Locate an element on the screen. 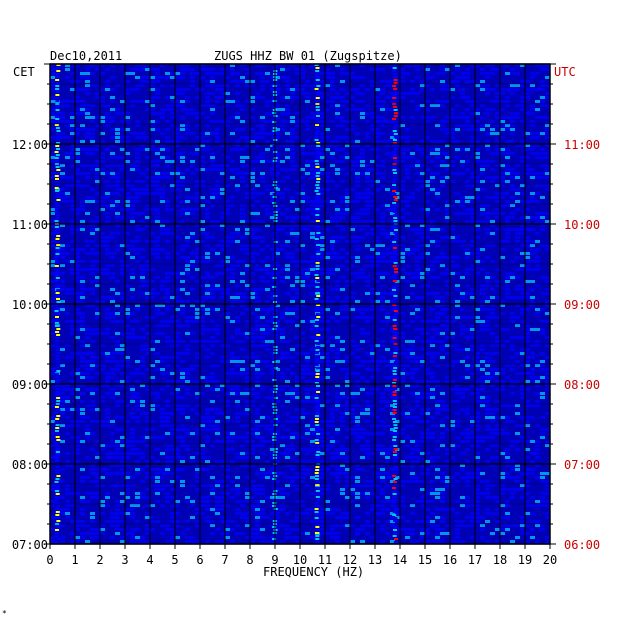 The height and width of the screenshot is (624, 630). x-tick-label-15: 15 is located at coordinates (425, 560).